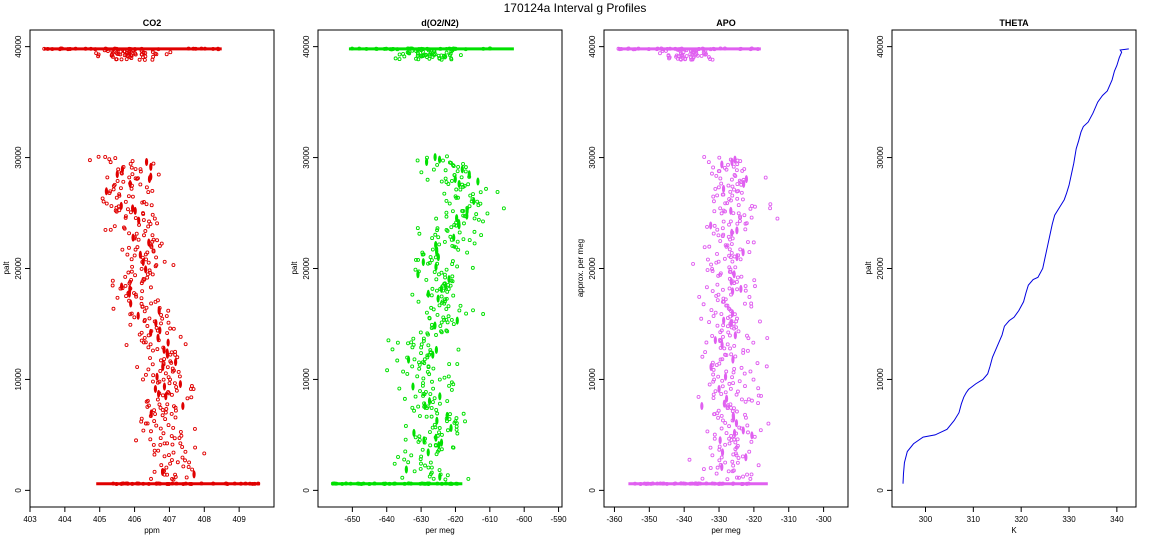  Describe the element at coordinates (100, 519) in the screenshot. I see `x-tick-label: 405` at that location.